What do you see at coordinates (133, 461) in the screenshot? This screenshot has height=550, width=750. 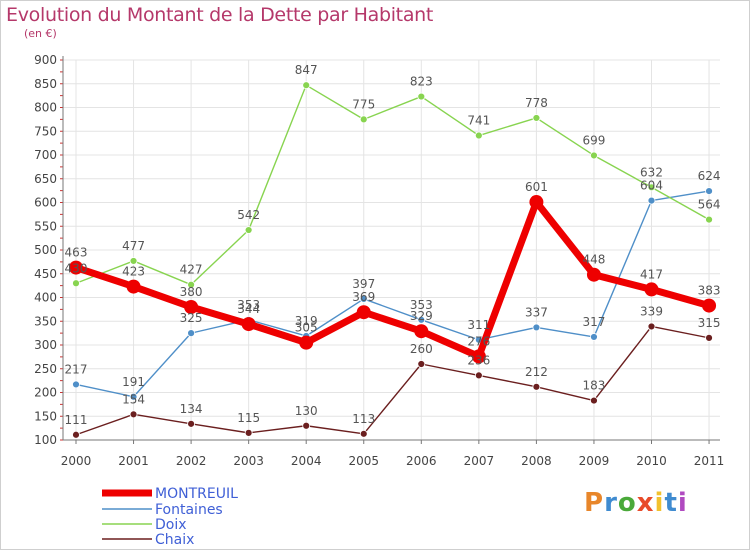 I see `x-tick-label: 2001` at bounding box center [133, 461].